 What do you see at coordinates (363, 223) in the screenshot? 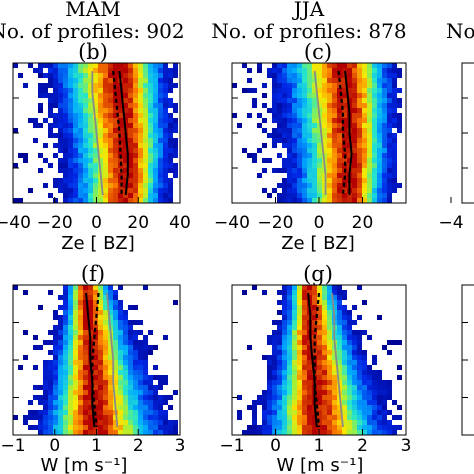
I see `x-tick-label: 20` at bounding box center [363, 223].